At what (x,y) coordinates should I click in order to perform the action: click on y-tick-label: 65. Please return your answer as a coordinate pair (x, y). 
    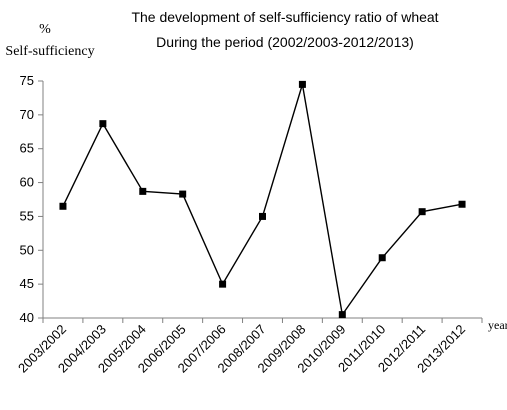
    Looking at the image, I should click on (27, 148).